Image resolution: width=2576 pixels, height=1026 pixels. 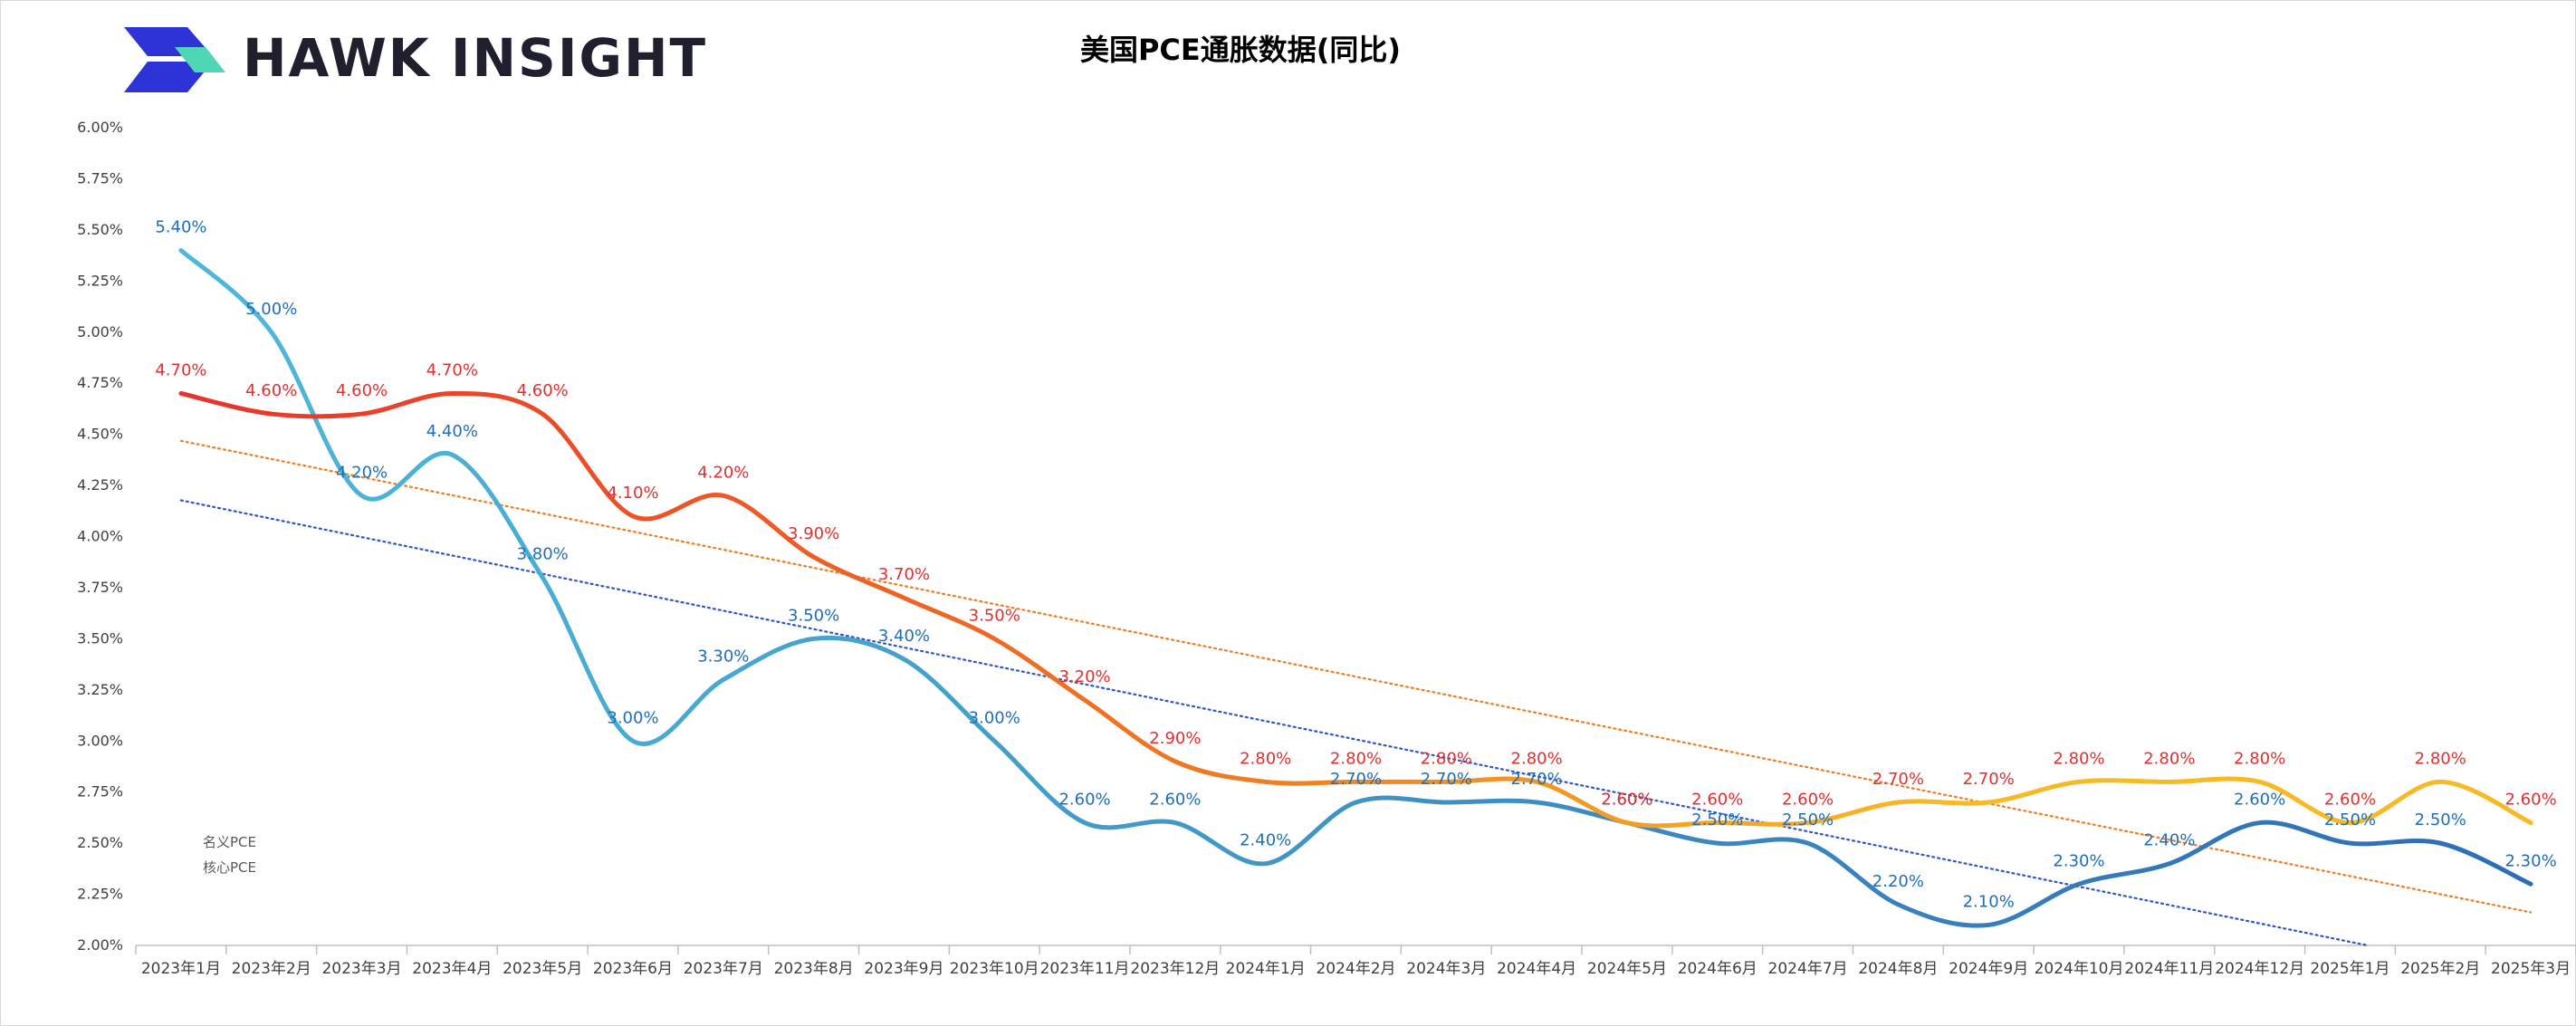 What do you see at coordinates (1355, 969) in the screenshot?
I see `x-tick-label: 2024年2月` at bounding box center [1355, 969].